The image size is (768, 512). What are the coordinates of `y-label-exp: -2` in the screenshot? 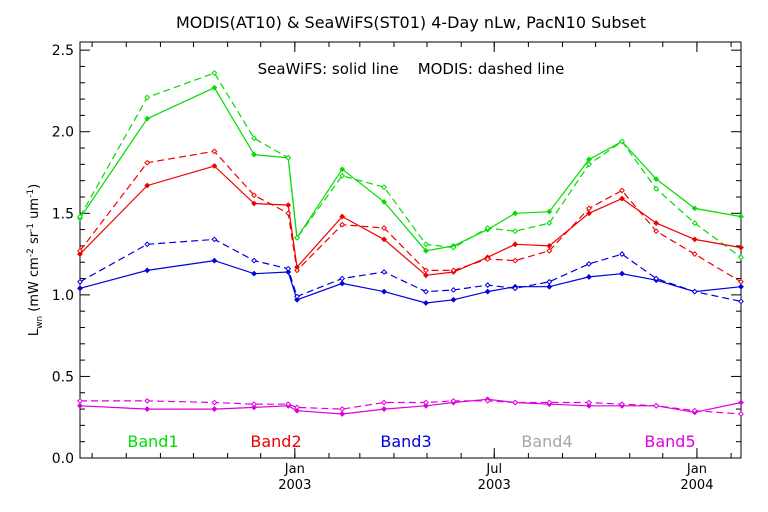 It's located at (31, 252).